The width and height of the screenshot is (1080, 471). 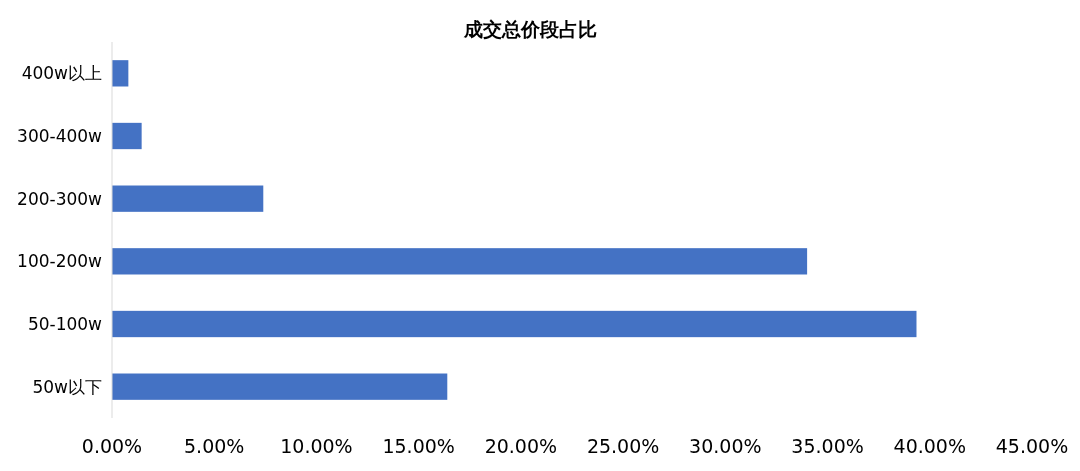 I want to click on x-tick-label: 40.00%, so click(x=929, y=446).